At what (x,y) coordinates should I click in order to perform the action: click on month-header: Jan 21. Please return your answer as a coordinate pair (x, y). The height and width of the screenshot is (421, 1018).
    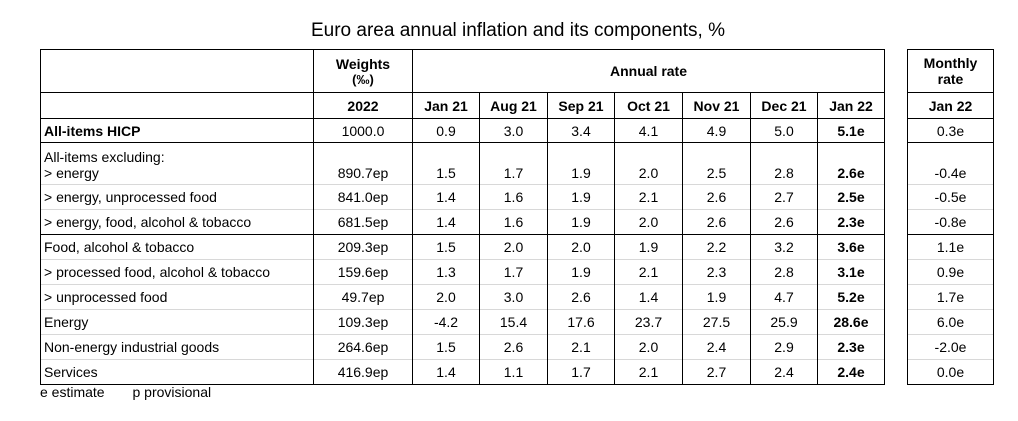
    Looking at the image, I should click on (446, 105).